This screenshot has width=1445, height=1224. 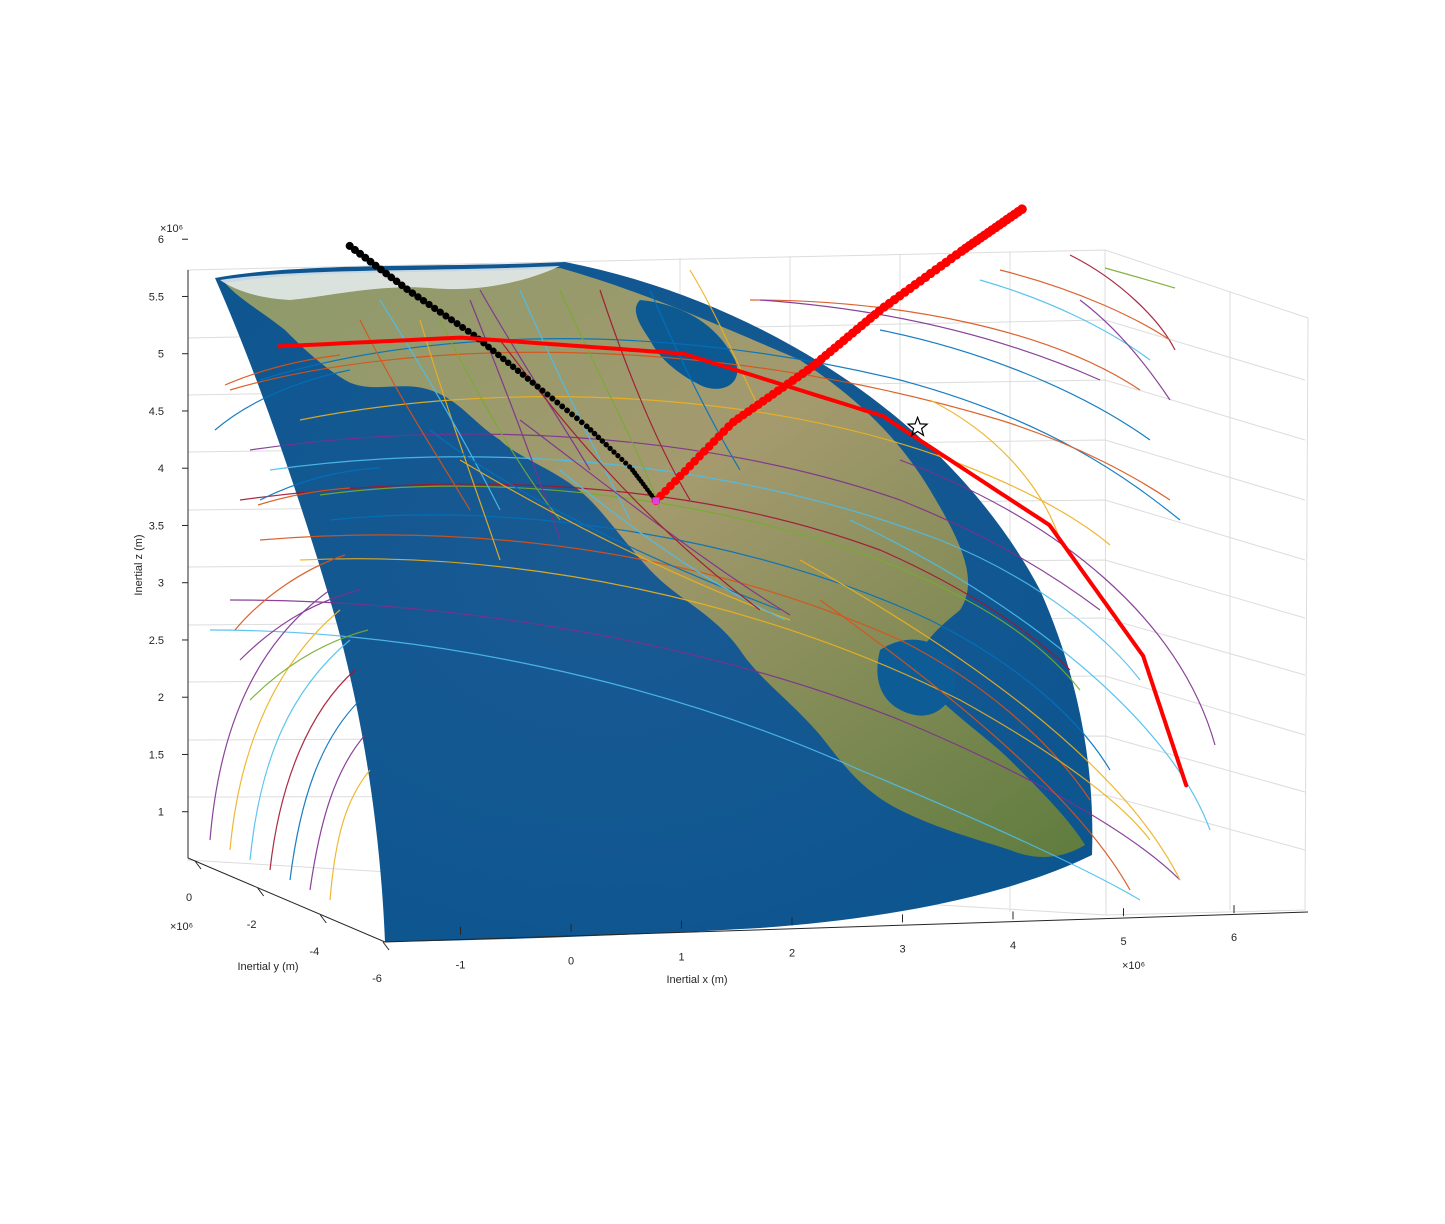 I want to click on y-tick-labels: 0 -2 -4 -6, so click(x=288, y=922).